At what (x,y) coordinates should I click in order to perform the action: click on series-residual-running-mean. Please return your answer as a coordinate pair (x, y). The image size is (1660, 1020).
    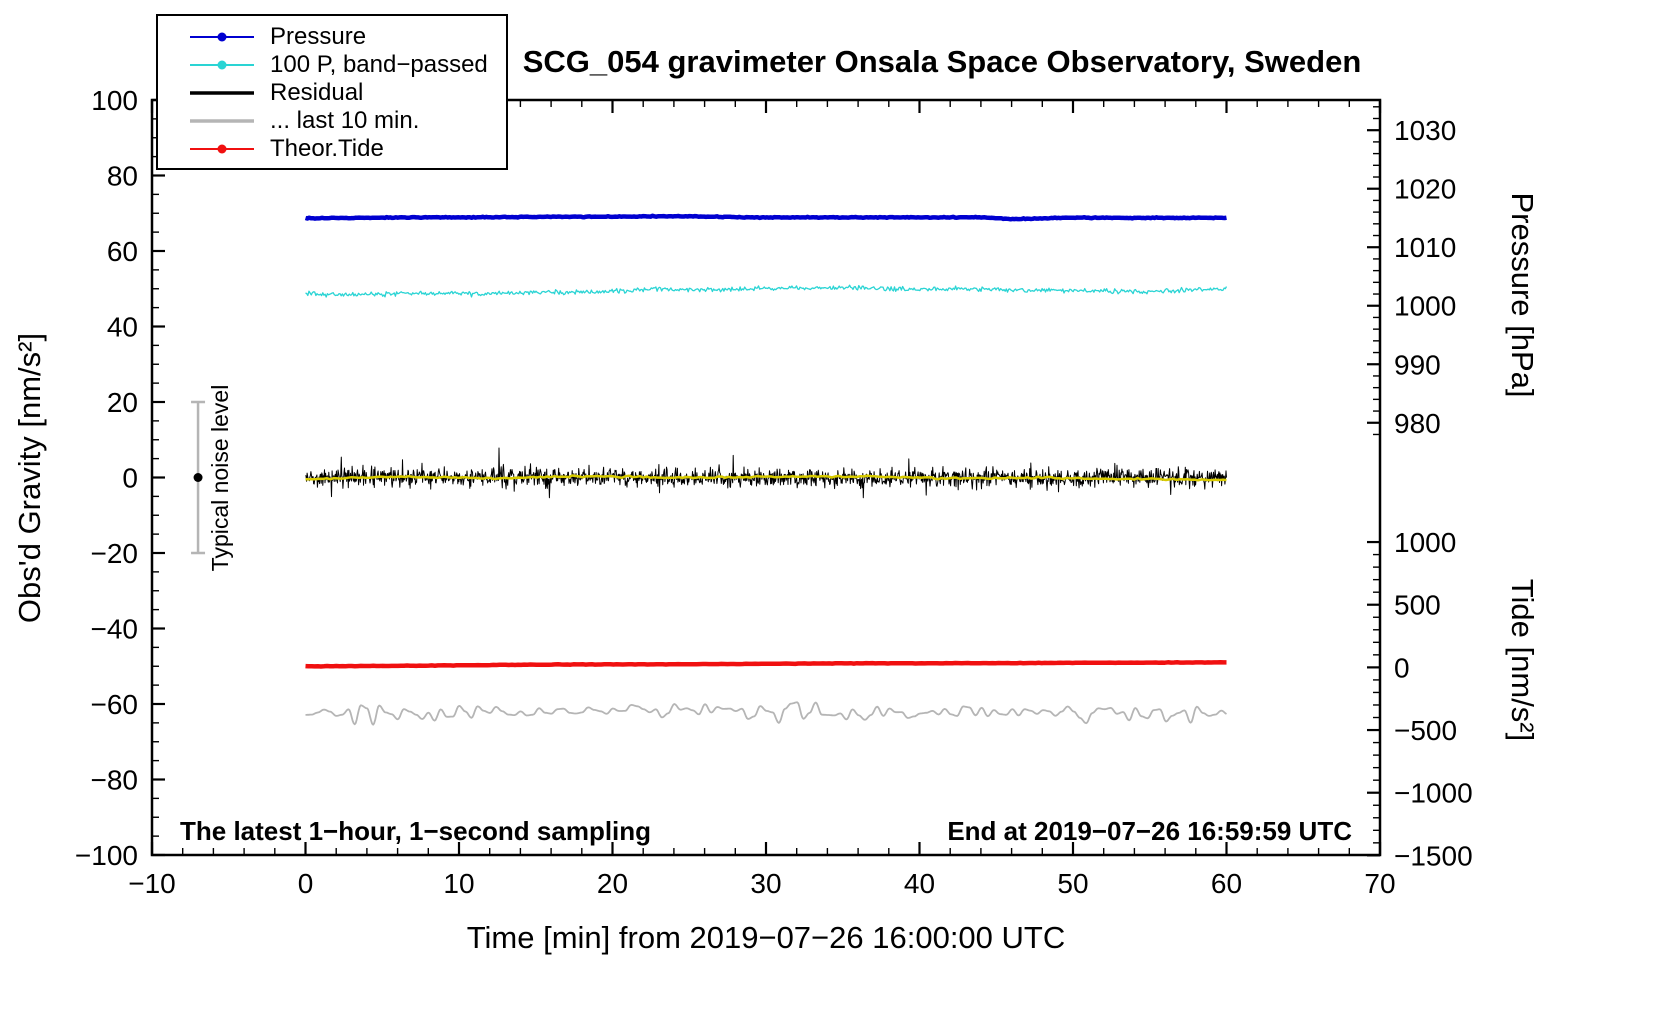
    Looking at the image, I should click on (766, 478).